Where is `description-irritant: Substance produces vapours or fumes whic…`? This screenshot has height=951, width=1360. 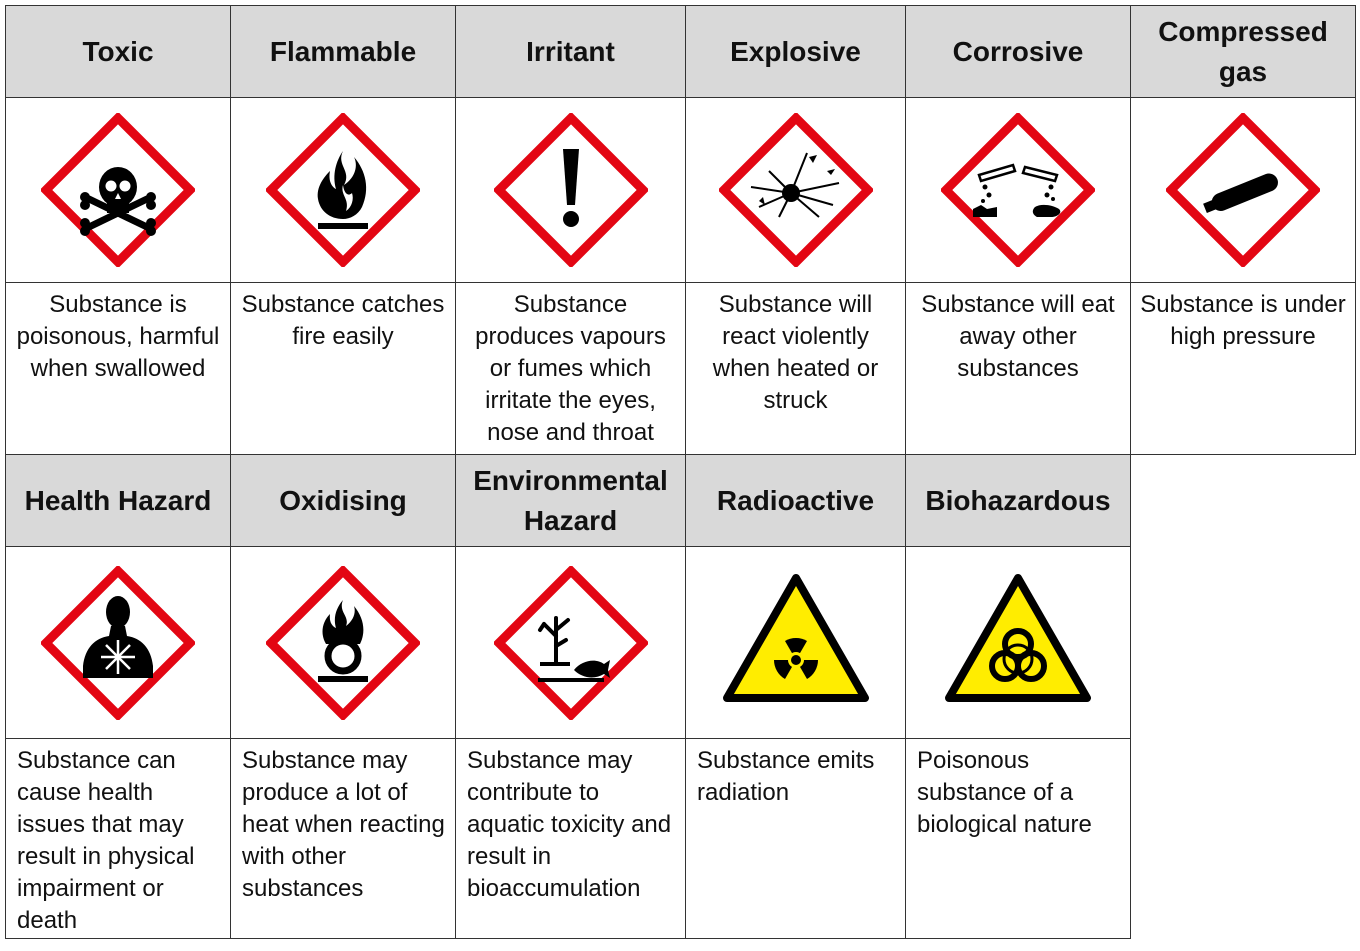 description-irritant: Substance produces vapours or fumes whic… is located at coordinates (570, 368).